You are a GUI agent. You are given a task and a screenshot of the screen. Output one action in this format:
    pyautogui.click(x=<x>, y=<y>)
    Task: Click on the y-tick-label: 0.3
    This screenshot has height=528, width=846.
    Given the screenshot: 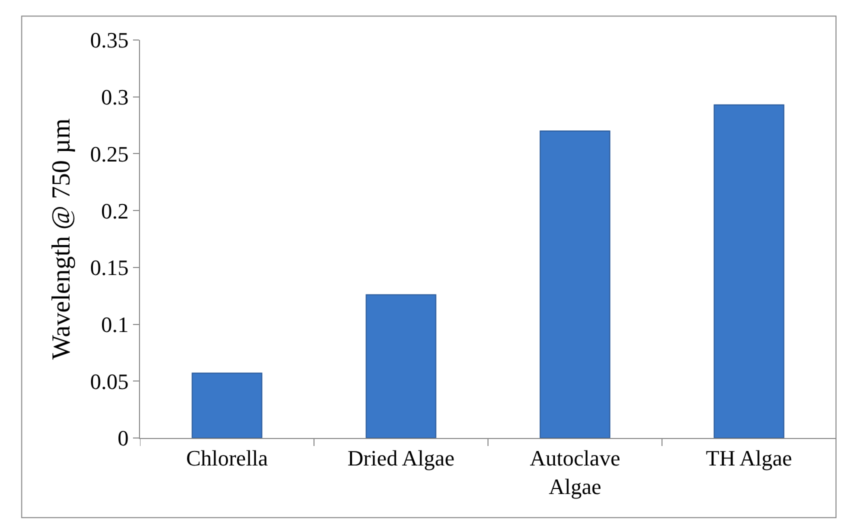 What is the action you would take?
    pyautogui.click(x=115, y=97)
    